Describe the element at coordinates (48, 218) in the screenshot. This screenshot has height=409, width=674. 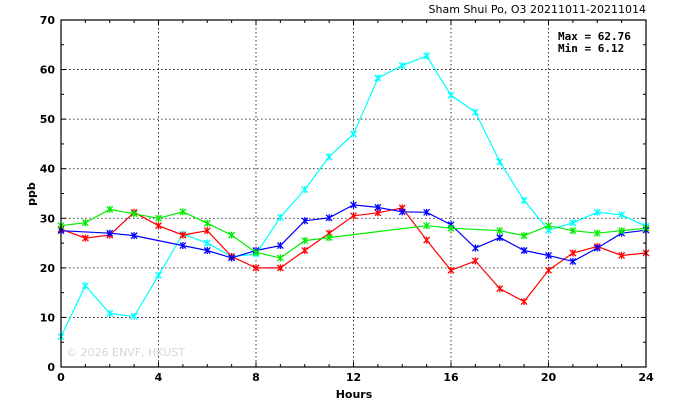
I see `y-tick-label: 30` at that location.